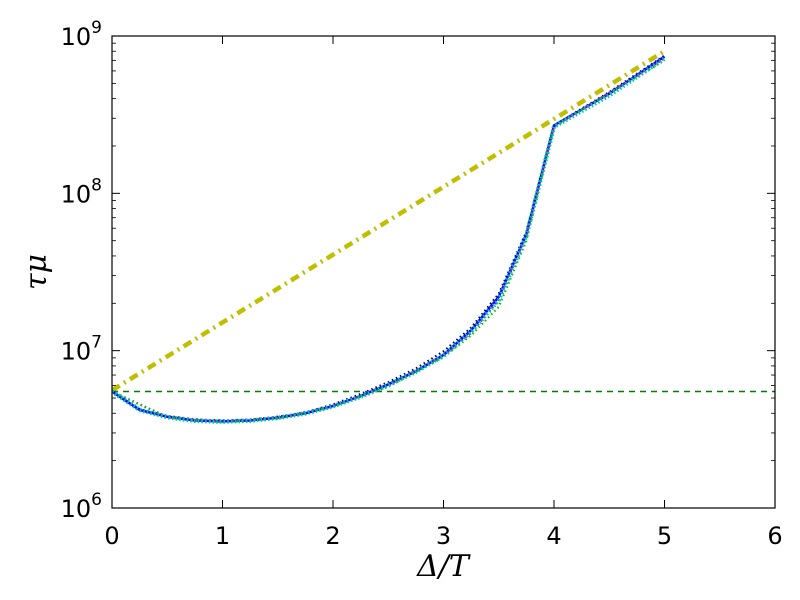 The width and height of the screenshot is (800, 600). What do you see at coordinates (81, 191) in the screenshot?
I see `y-tick-label: 10⁸` at bounding box center [81, 191].